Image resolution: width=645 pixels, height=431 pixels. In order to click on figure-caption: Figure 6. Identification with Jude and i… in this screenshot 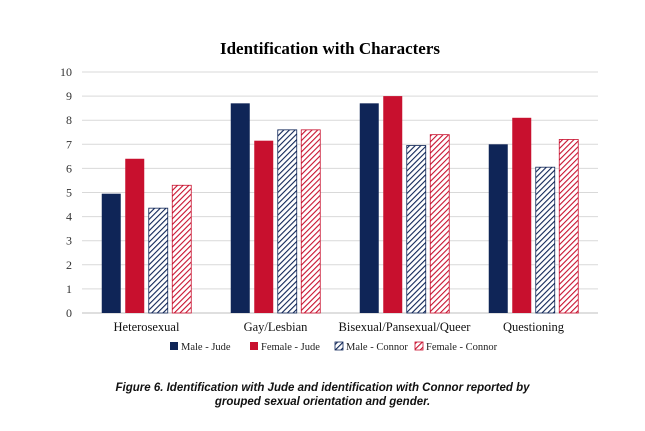, I will do `click(322, 395)`.